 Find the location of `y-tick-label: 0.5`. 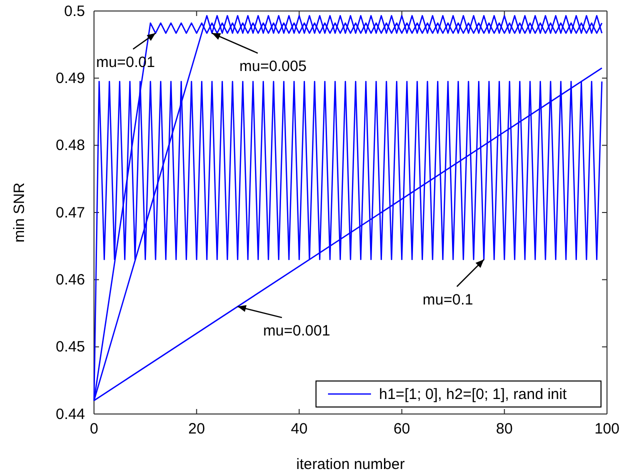

y-tick-label: 0.5 is located at coordinates (74, 11).